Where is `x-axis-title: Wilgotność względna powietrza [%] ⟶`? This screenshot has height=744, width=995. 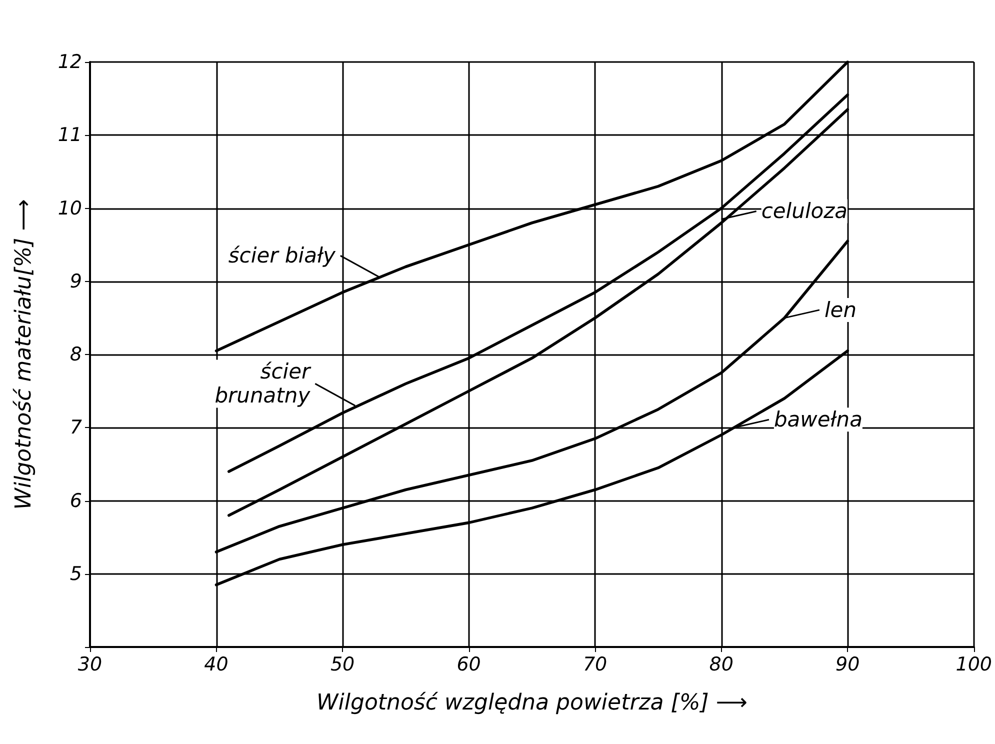
x-axis-title: Wilgotność względna powietrza [%] ⟶ is located at coordinates (532, 703).